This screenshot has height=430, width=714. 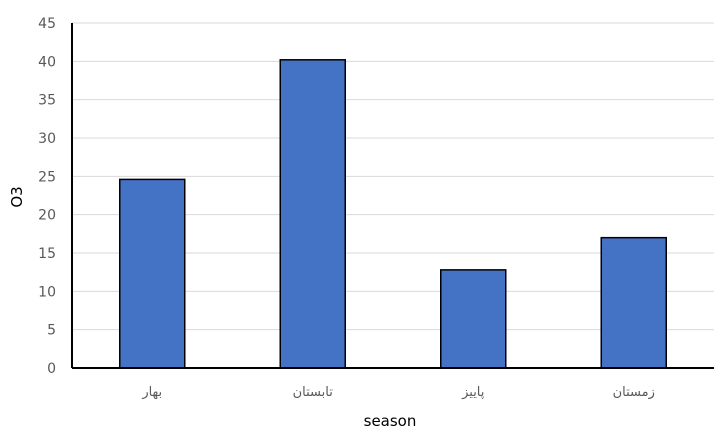 I want to click on y-tick-label: 20, so click(x=47, y=216).